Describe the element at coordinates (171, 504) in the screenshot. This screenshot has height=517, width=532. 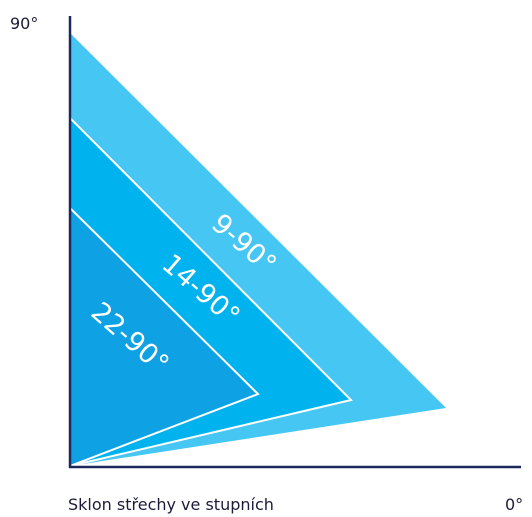
I see `axis-title: Sklon střechy ve stupních` at that location.